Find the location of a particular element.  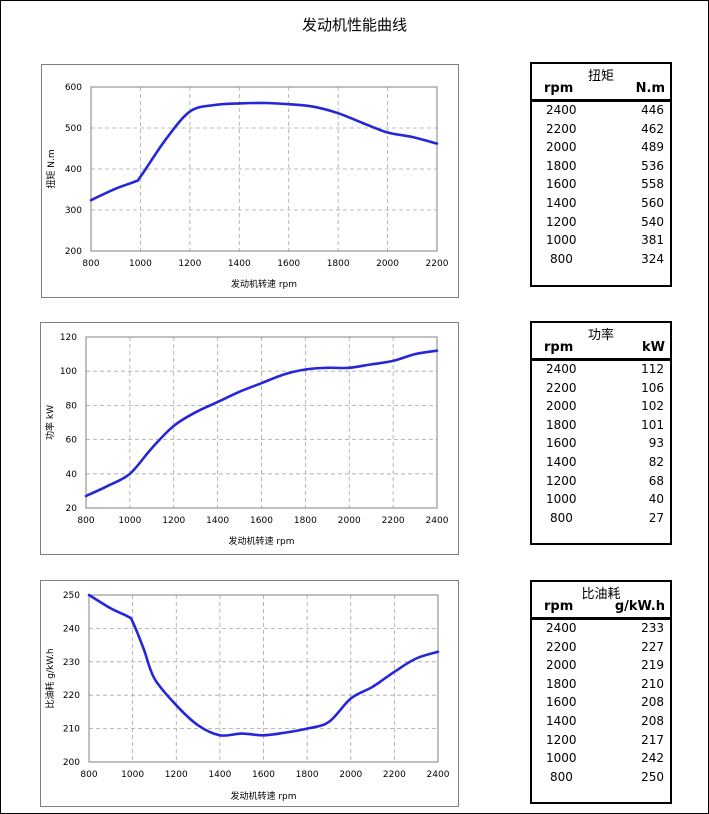

value-cell: 208 is located at coordinates (652, 702).